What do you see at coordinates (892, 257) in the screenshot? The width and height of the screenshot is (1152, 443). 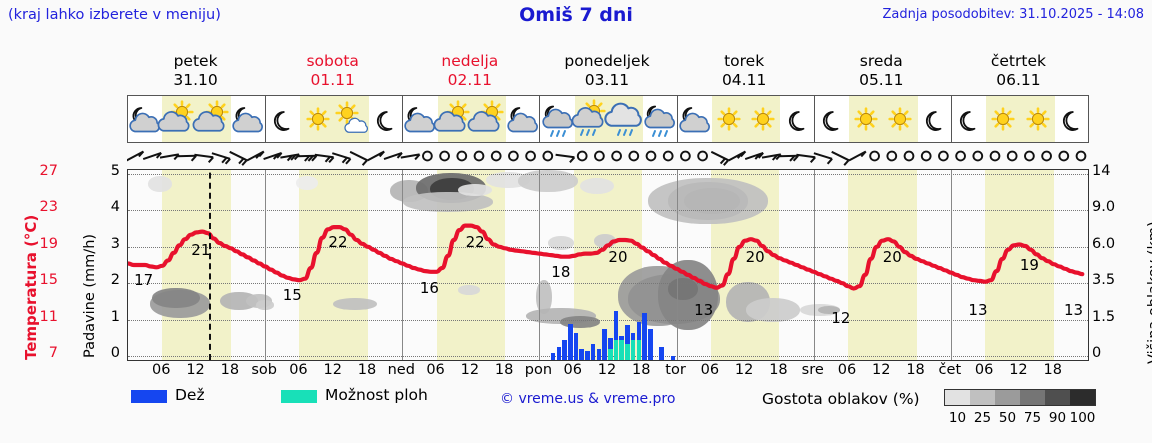 I see `temperature-value-label: 20` at bounding box center [892, 257].